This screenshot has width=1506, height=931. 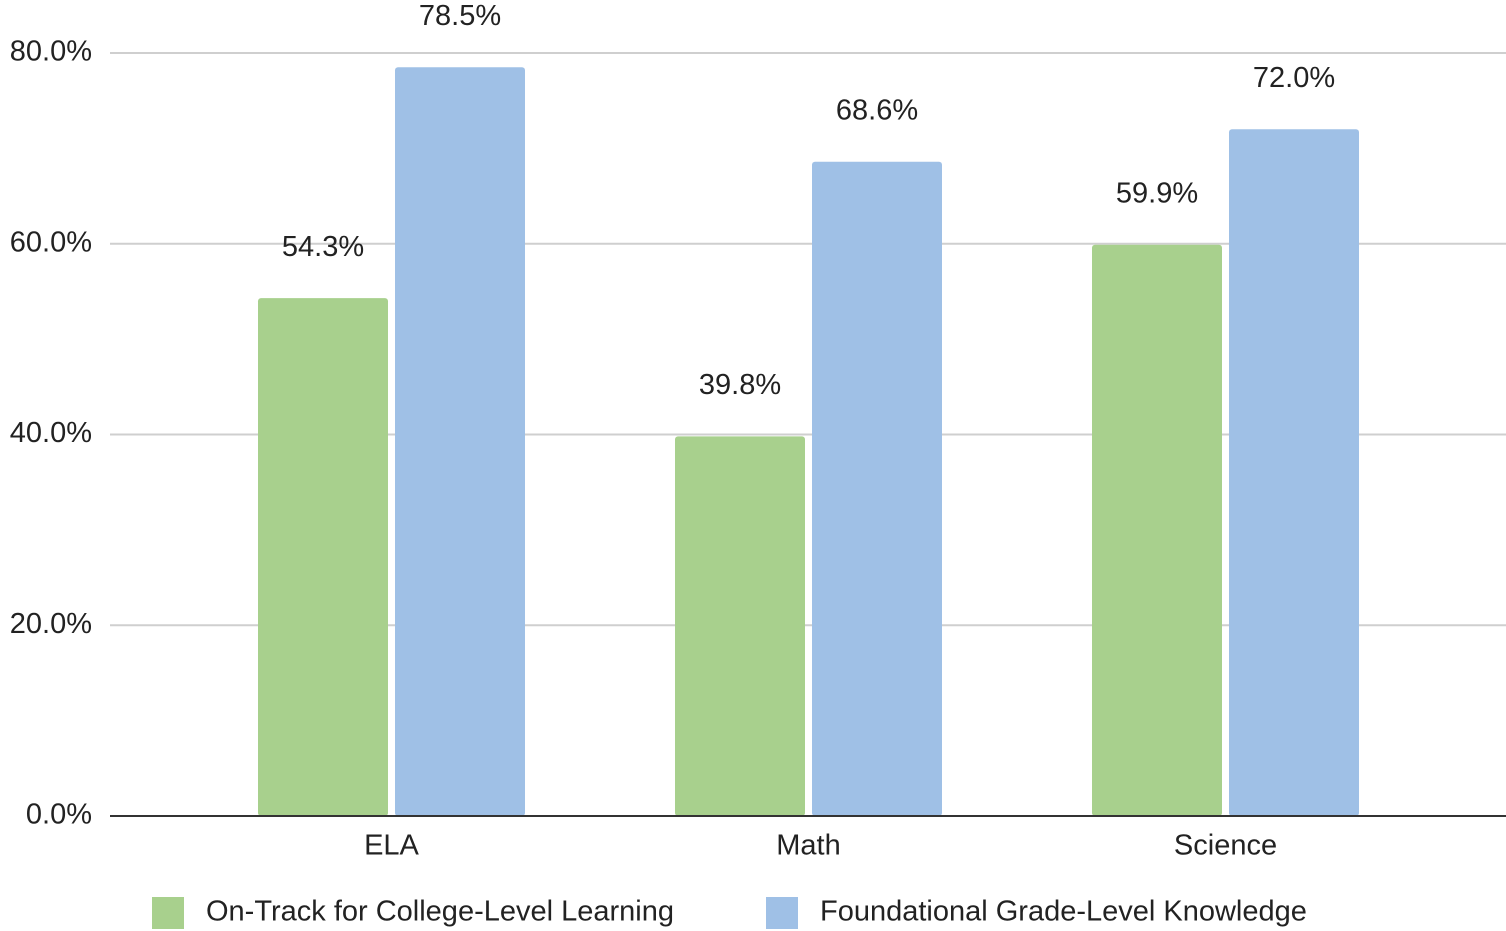 What do you see at coordinates (1157, 193) in the screenshot?
I see `data-label: 59.9%` at bounding box center [1157, 193].